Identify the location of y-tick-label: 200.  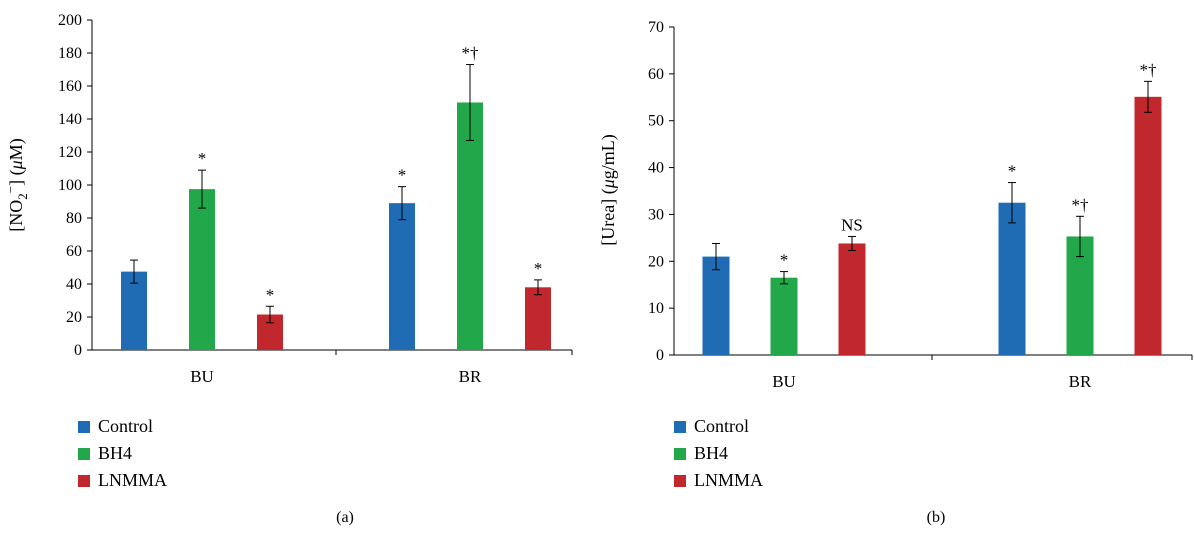
(70, 20).